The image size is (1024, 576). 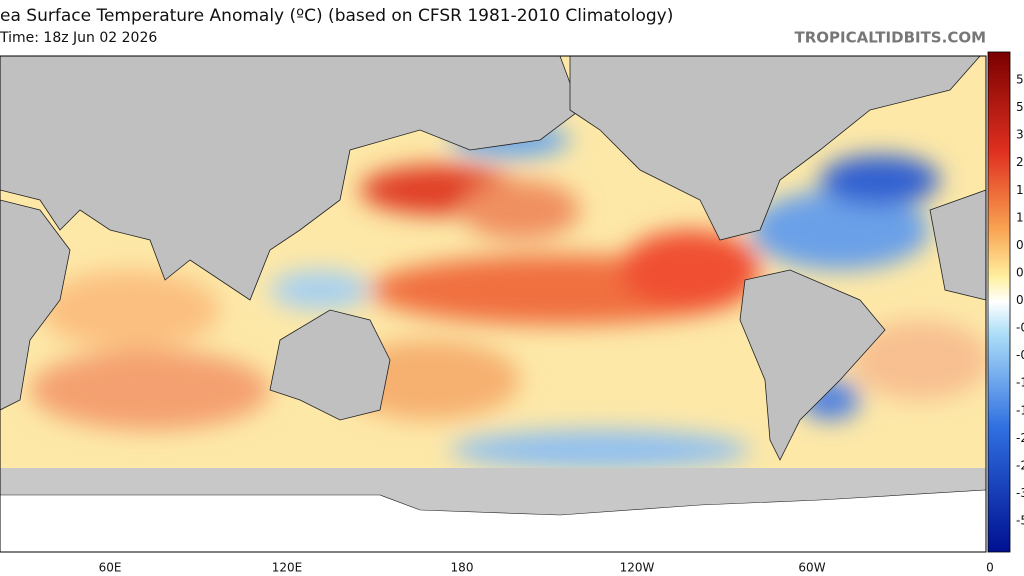 What do you see at coordinates (462, 568) in the screenshot?
I see `longitude-label: 180` at bounding box center [462, 568].